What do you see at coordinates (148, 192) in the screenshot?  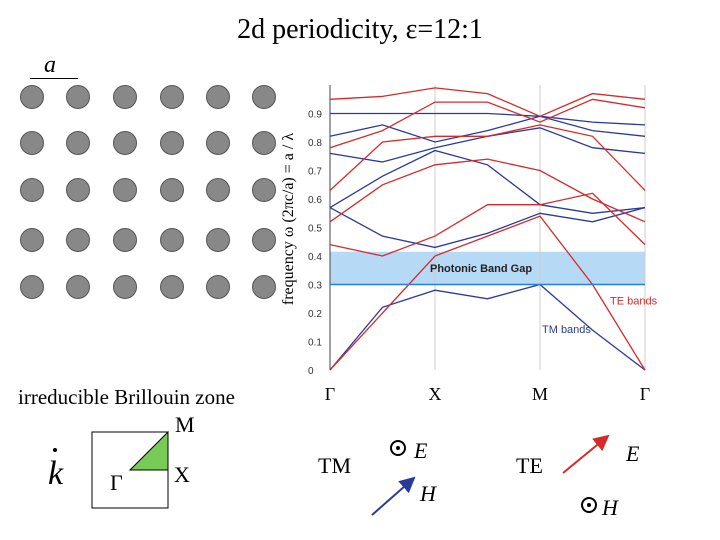 I see `rod-lattice` at bounding box center [148, 192].